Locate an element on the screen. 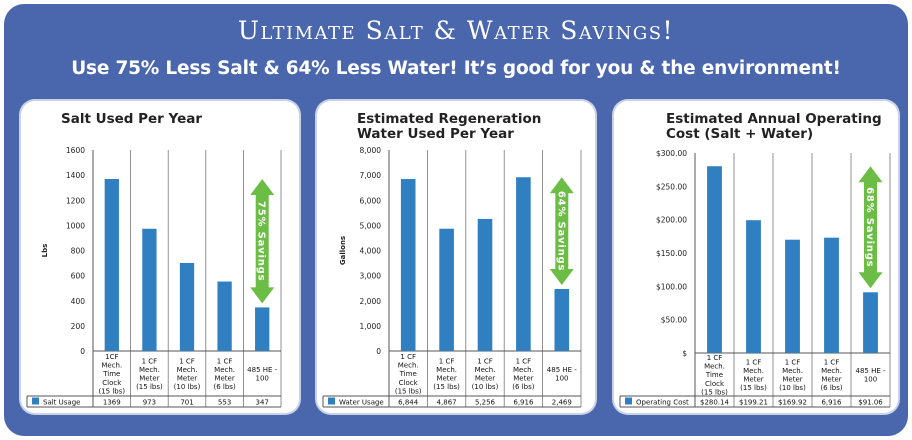 The image size is (912, 440). y-axis-label: Lbs is located at coordinates (45, 251).